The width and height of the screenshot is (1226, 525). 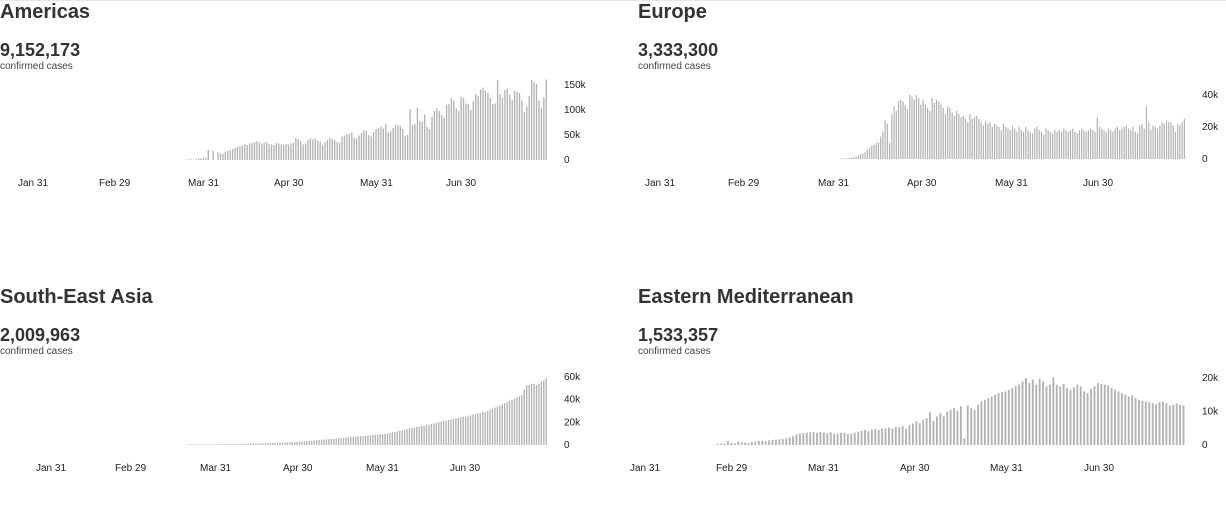 What do you see at coordinates (613, 0) in the screenshot?
I see `top-divider` at bounding box center [613, 0].